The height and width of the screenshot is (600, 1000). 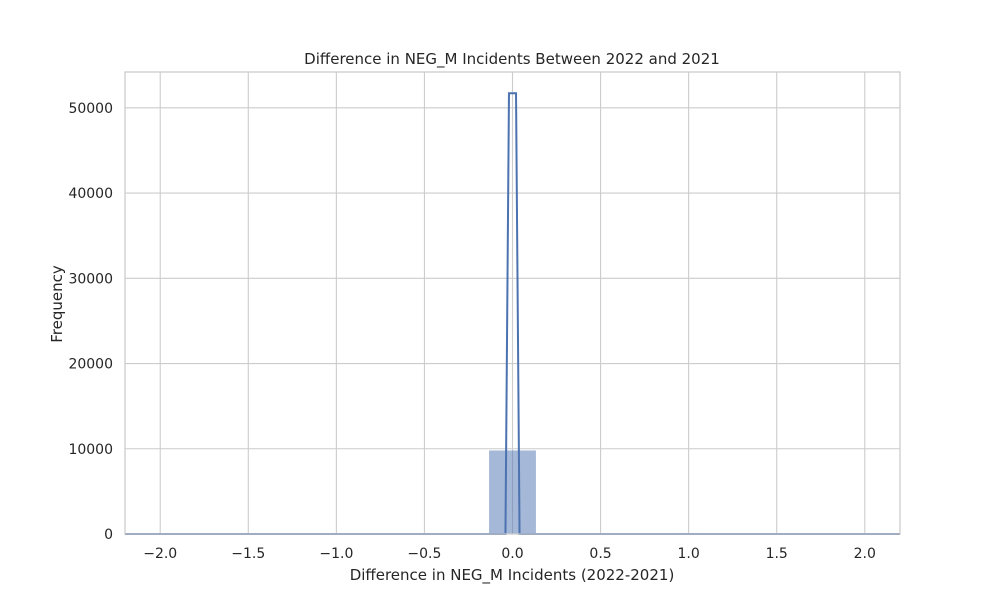 What do you see at coordinates (57, 304) in the screenshot?
I see `y-axis-label: Frequency` at bounding box center [57, 304].